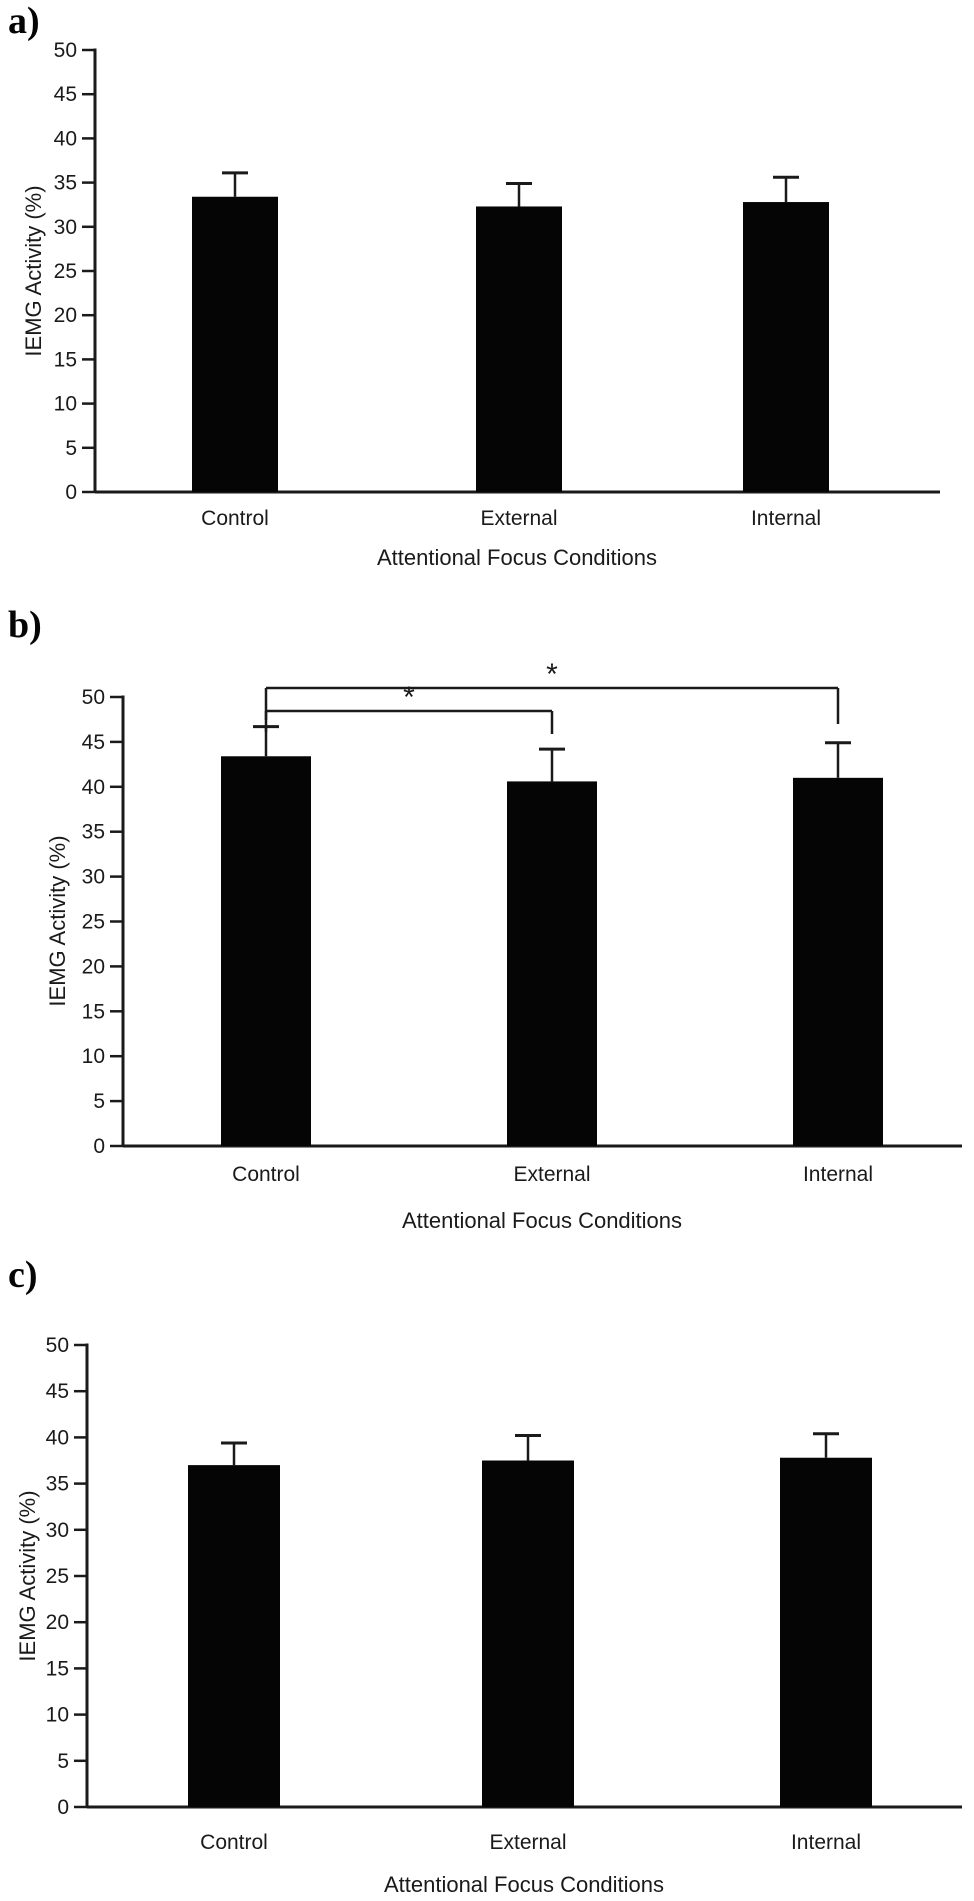 This screenshot has height=1901, width=974. What do you see at coordinates (33, 271) in the screenshot?
I see `y-axis-title-a: IEMG Activity (%)` at bounding box center [33, 271].